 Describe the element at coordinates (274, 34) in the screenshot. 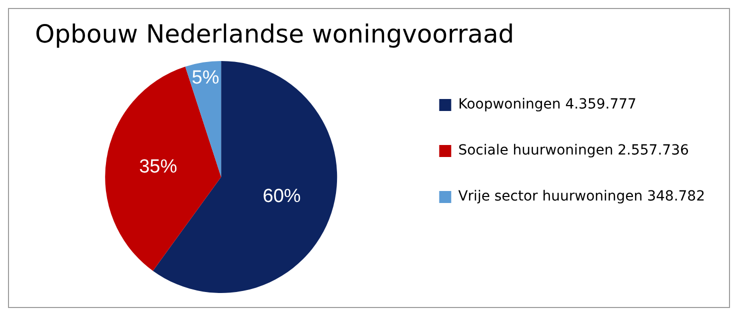

I see `chart-title: Opbouw Nederlandse woningvoorraad` at that location.